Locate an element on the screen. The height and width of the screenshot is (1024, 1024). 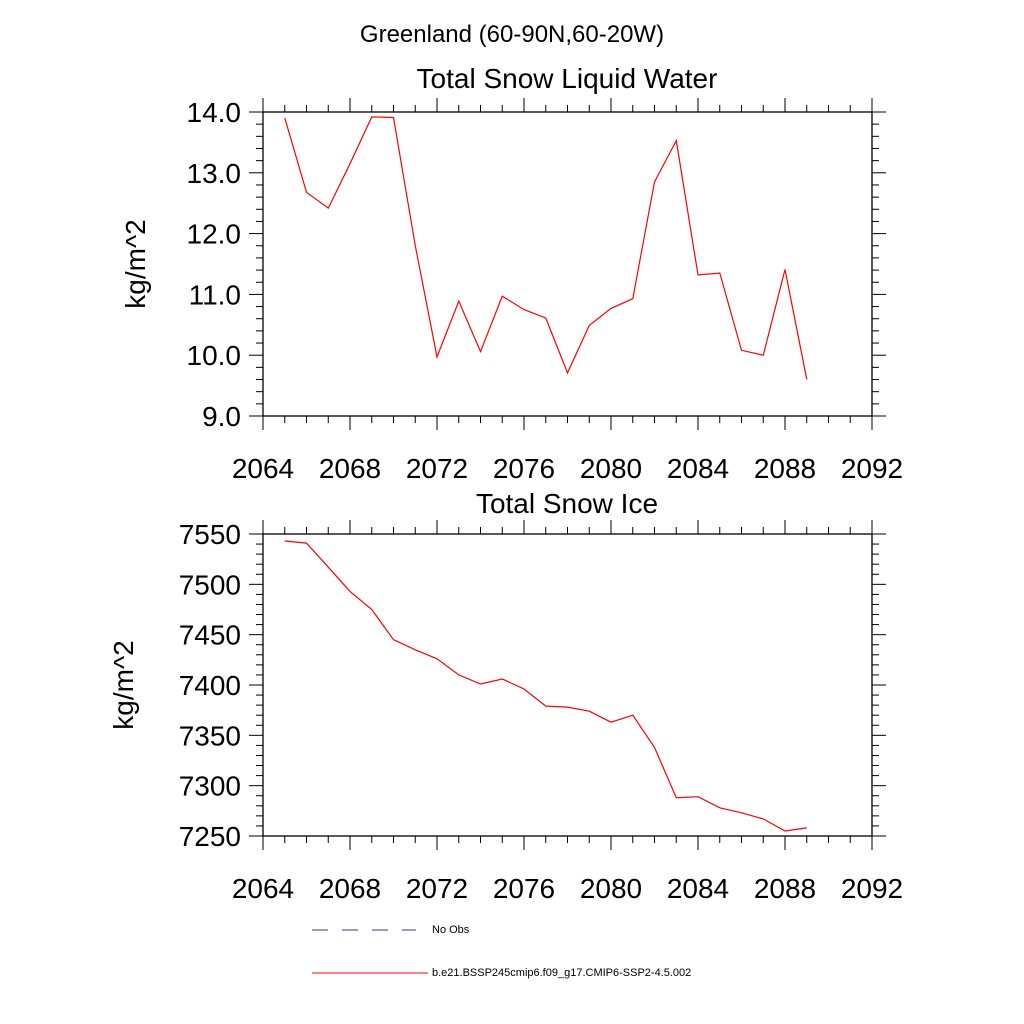
y-tick-label: 10.0 is located at coordinates (214, 355).